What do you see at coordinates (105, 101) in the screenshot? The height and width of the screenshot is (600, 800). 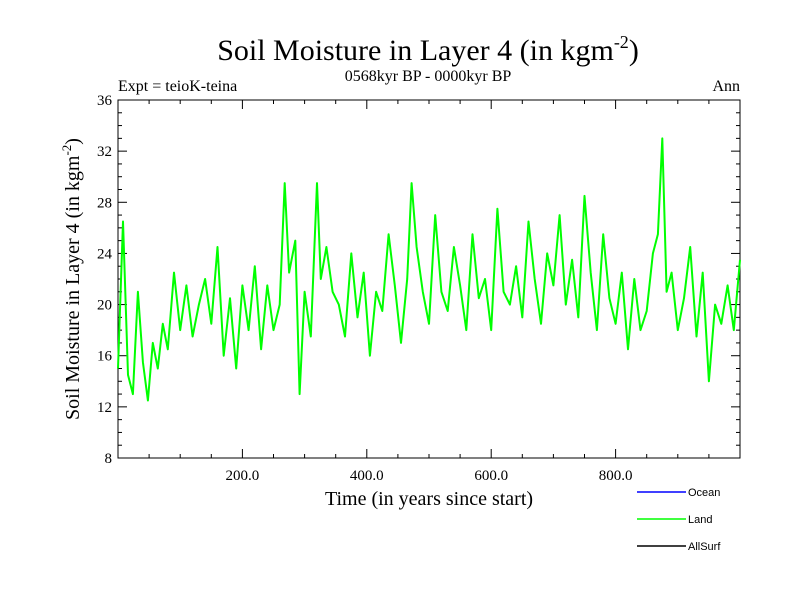 I see `y-tick-label: 36` at bounding box center [105, 101].